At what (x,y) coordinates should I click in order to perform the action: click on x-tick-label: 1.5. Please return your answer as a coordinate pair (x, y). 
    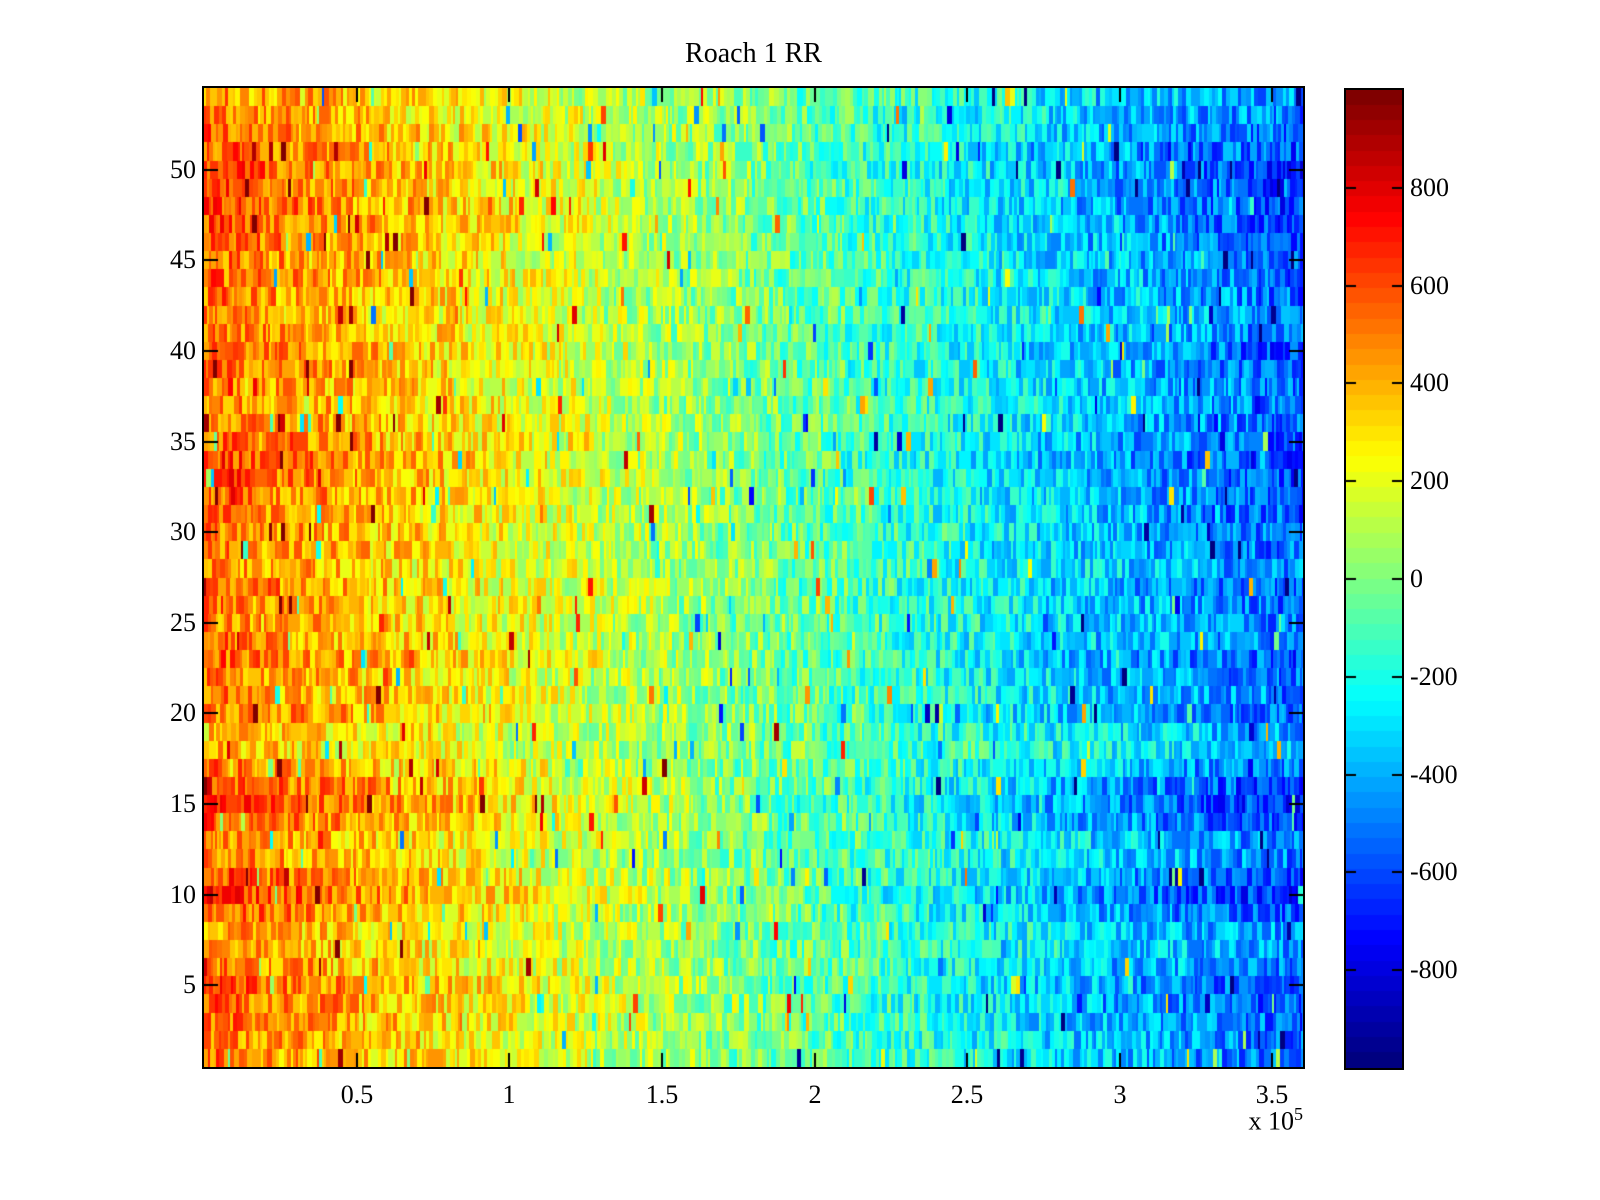
    Looking at the image, I should click on (662, 1094).